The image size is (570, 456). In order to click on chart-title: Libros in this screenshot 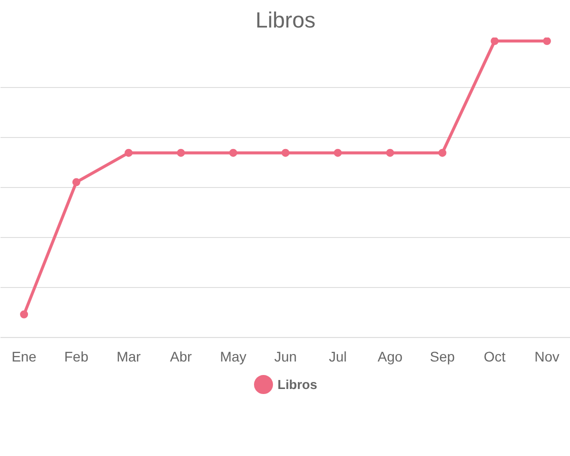, I will do `click(286, 20)`.